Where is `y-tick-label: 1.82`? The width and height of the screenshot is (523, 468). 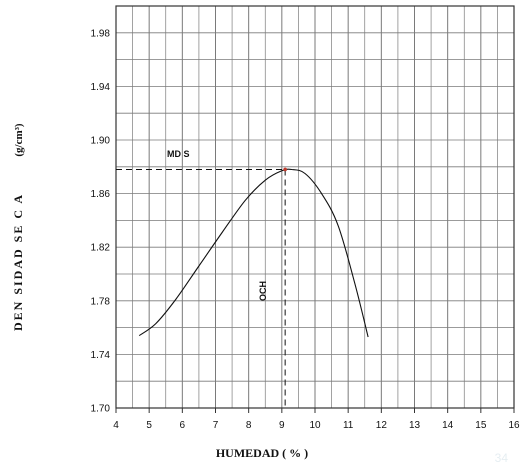
y-tick-label: 1.82 is located at coordinates (101, 248).